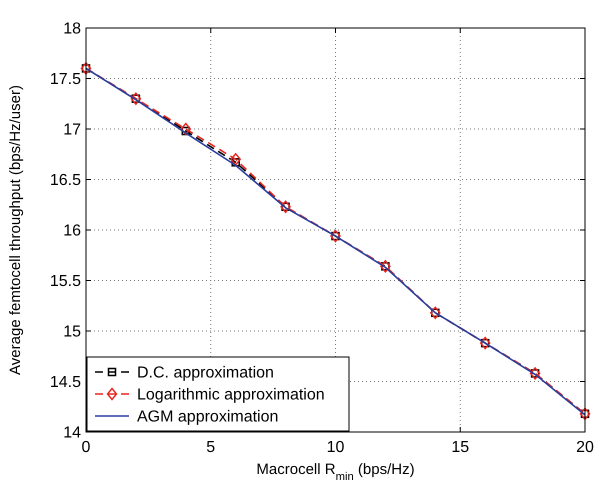 This screenshot has width=604, height=482. I want to click on y-tick-label: 18, so click(72, 29).